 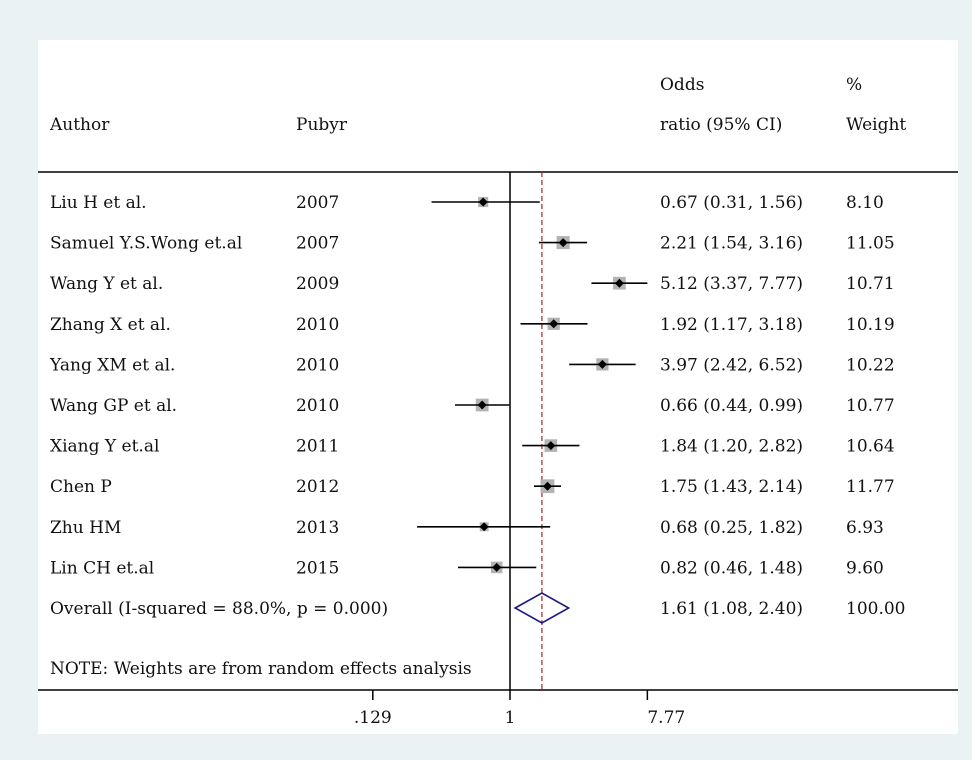 What do you see at coordinates (317, 568) in the screenshot?
I see `study-pubyr: 2015` at bounding box center [317, 568].